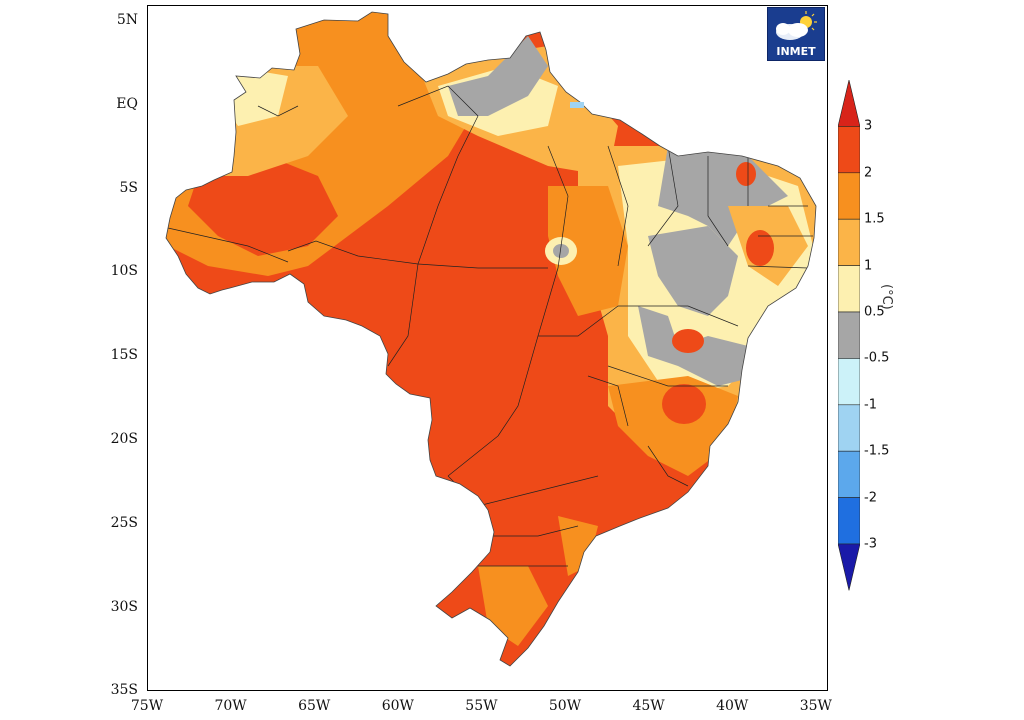 The image size is (1024, 720). What do you see at coordinates (577, 105) in the screenshot?
I see `coastal-anomaly-patch` at bounding box center [577, 105].